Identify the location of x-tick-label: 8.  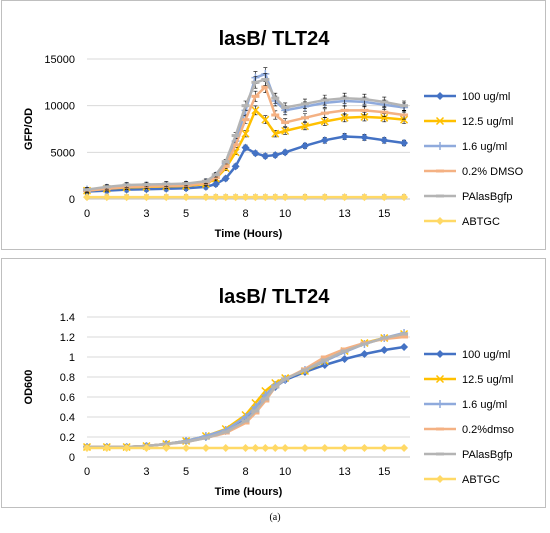
(245, 214).